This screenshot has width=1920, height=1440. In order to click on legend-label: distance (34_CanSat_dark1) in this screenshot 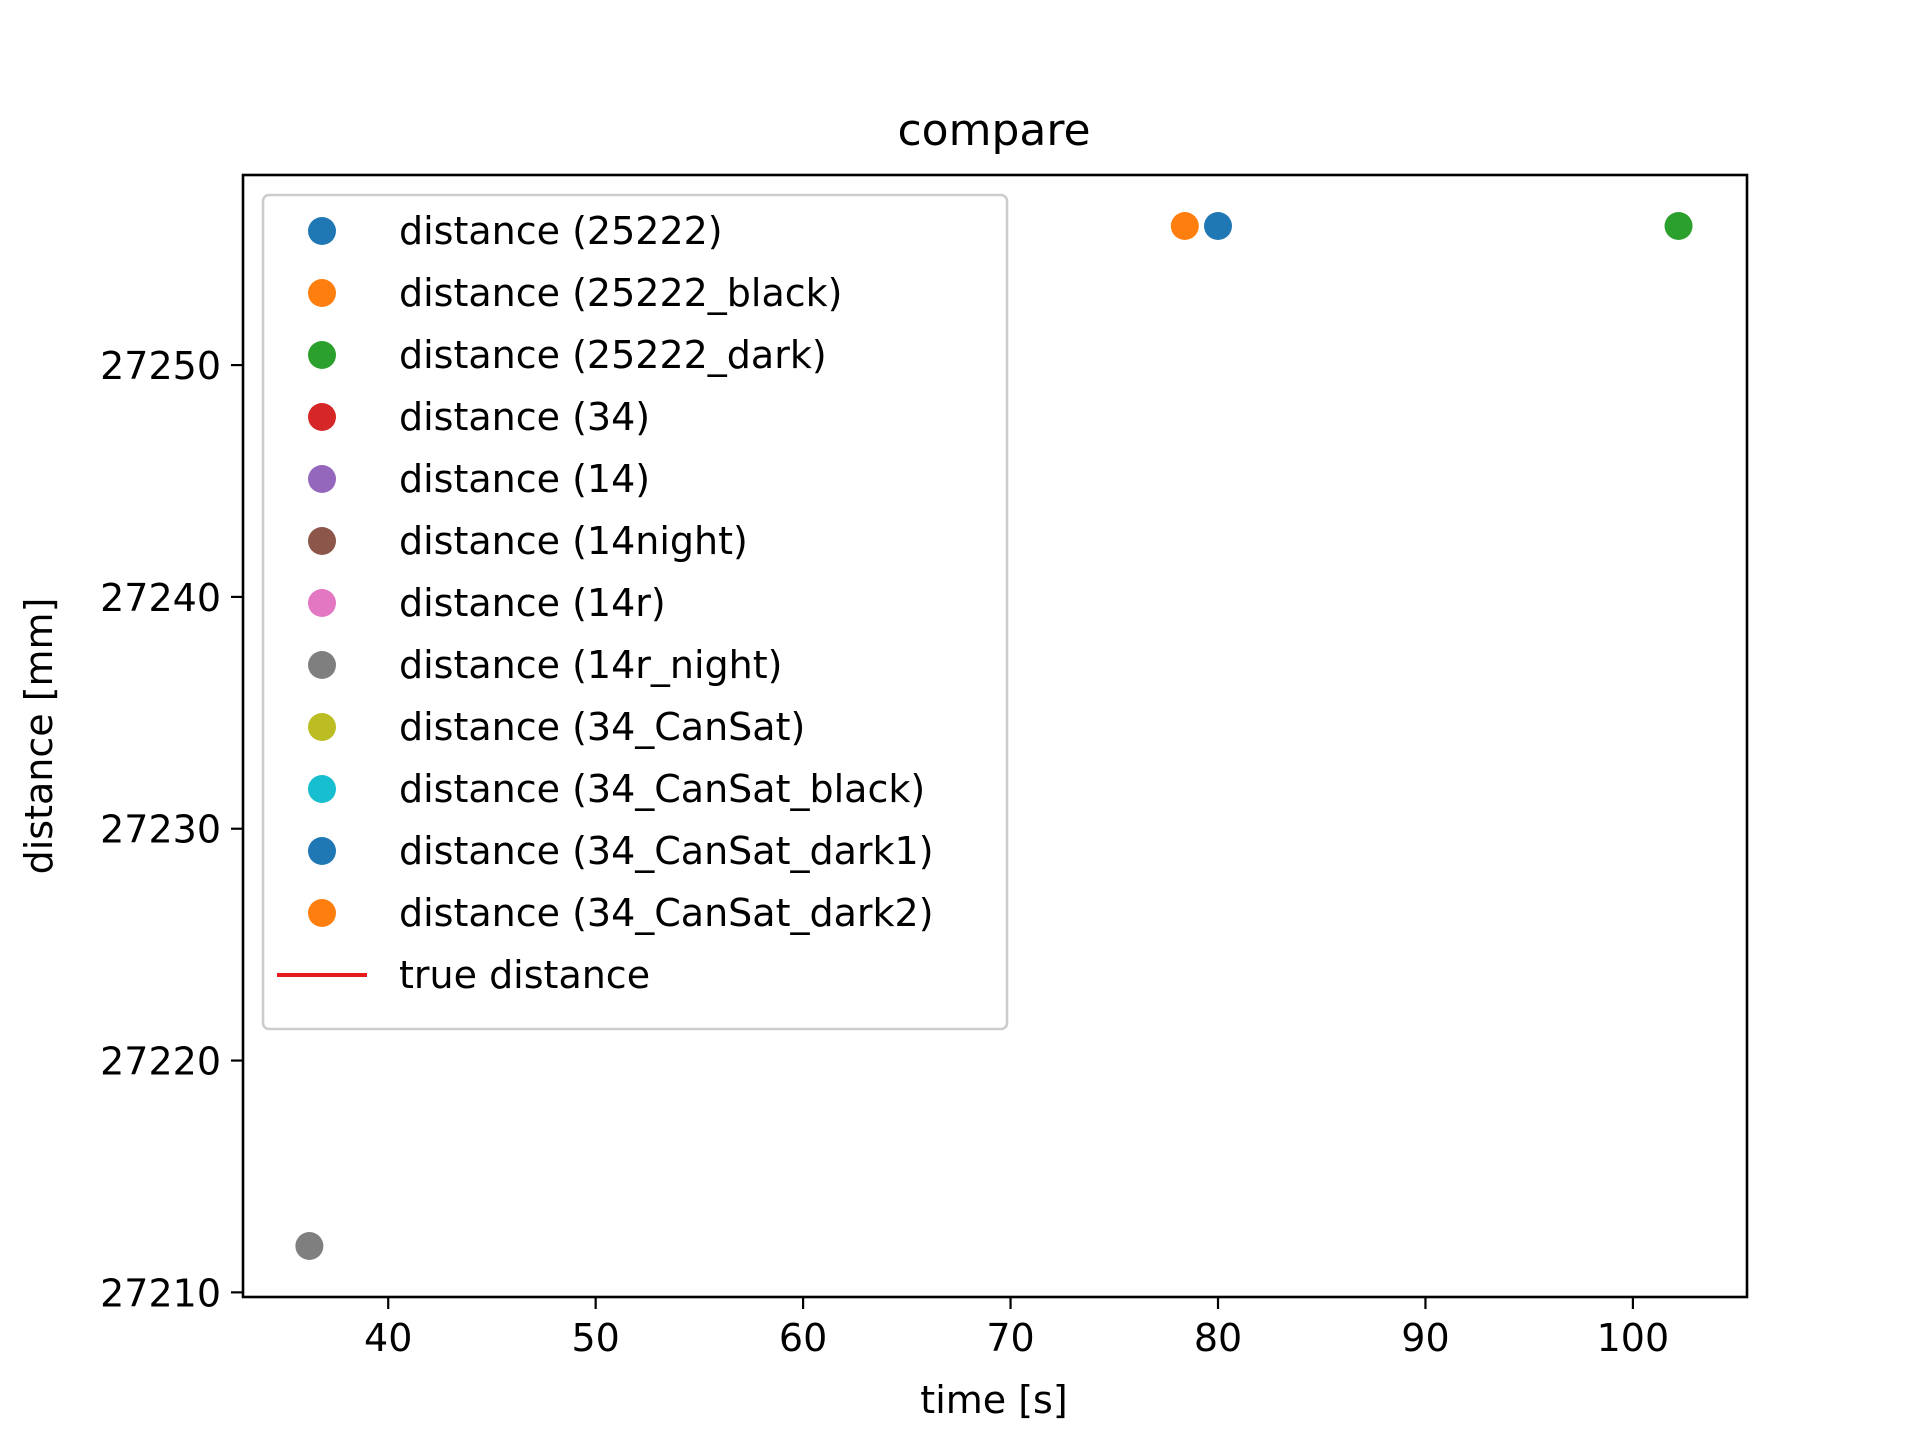, I will do `click(666, 851)`.